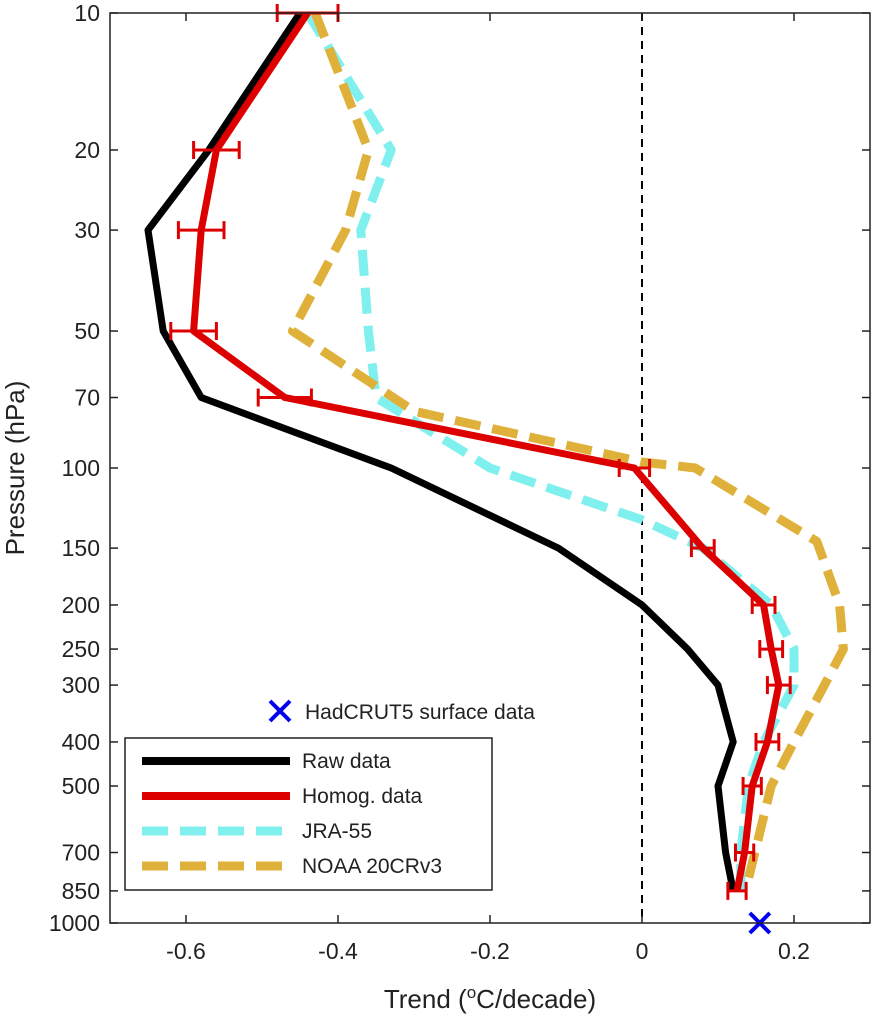  I want to click on x-axis-title-prefix: Trend (, so click(425, 999).